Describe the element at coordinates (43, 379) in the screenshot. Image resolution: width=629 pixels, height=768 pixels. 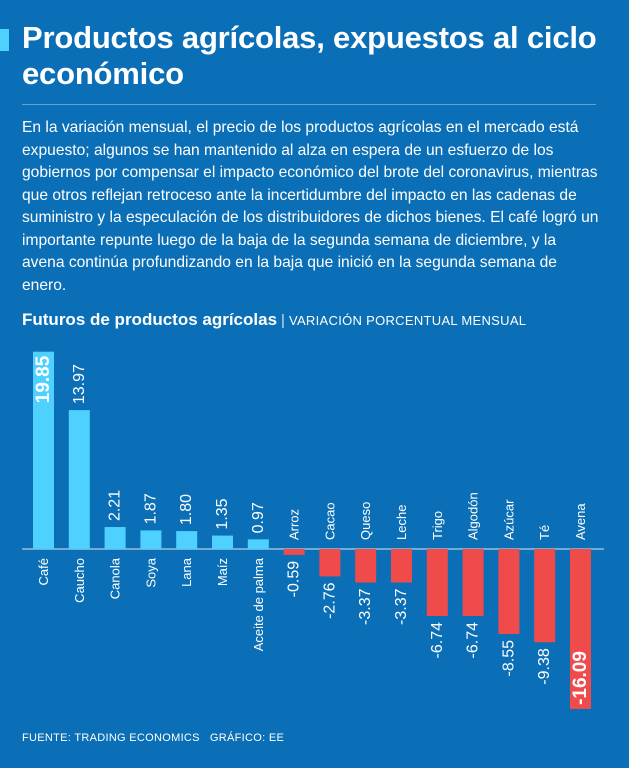
I see `value-label-cafe: 19.85` at that location.